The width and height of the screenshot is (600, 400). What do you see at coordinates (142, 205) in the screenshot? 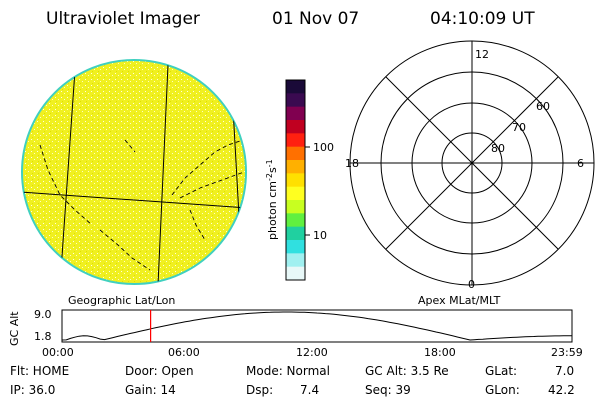
I see `coastlines` at bounding box center [142, 205].